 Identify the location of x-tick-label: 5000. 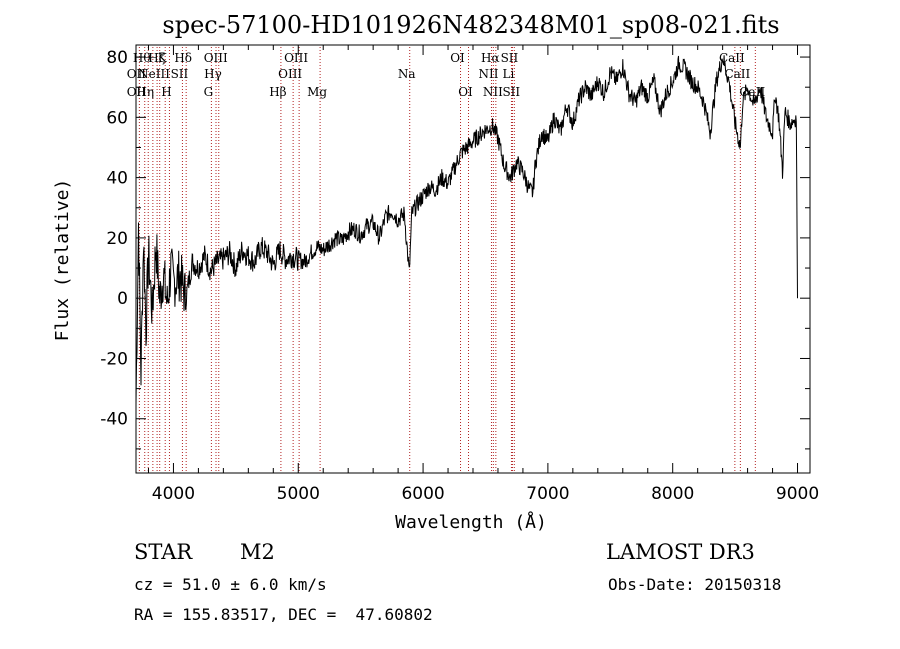
(298, 494).